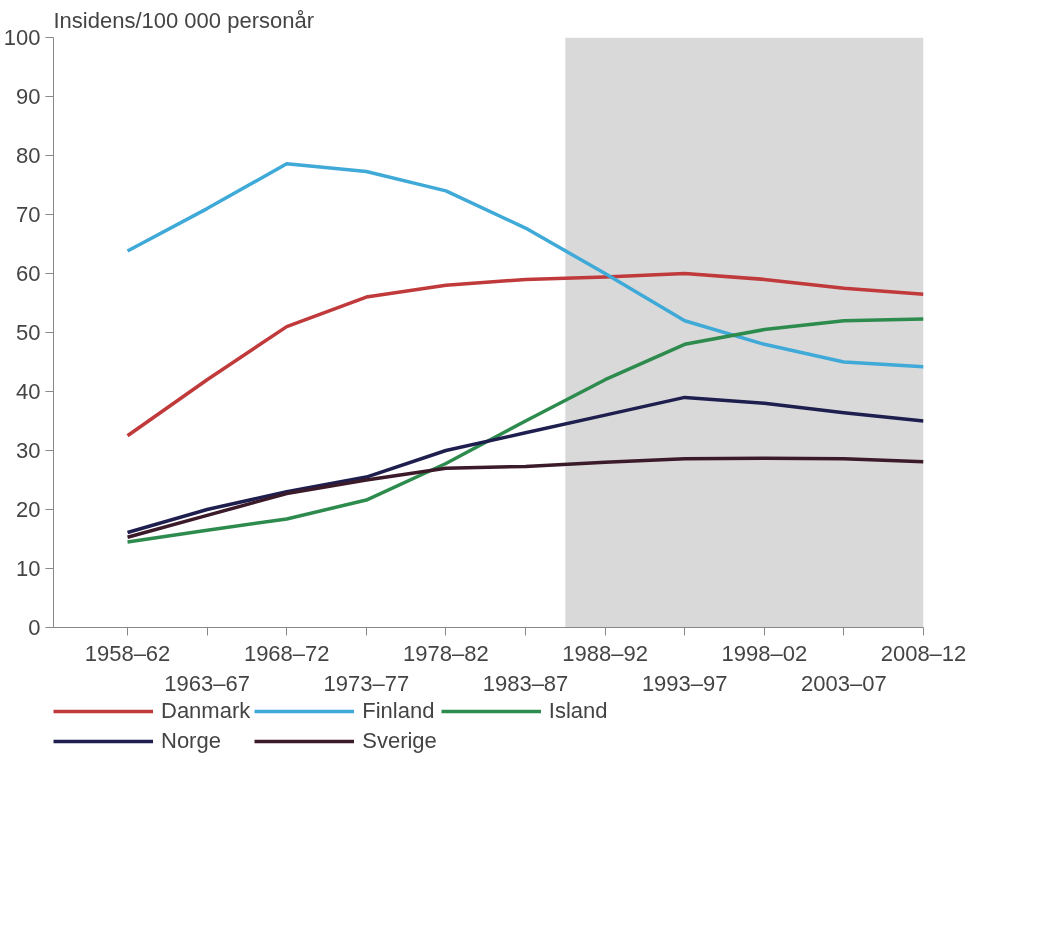 The width and height of the screenshot is (1042, 928). I want to click on y-tick-label: 70, so click(28, 214).